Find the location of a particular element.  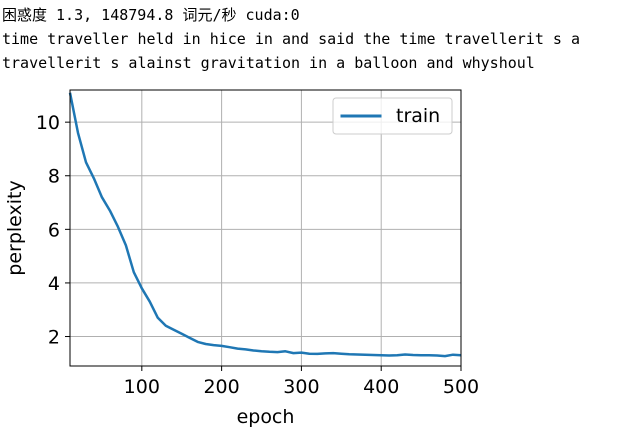

legend: train is located at coordinates (392, 116).